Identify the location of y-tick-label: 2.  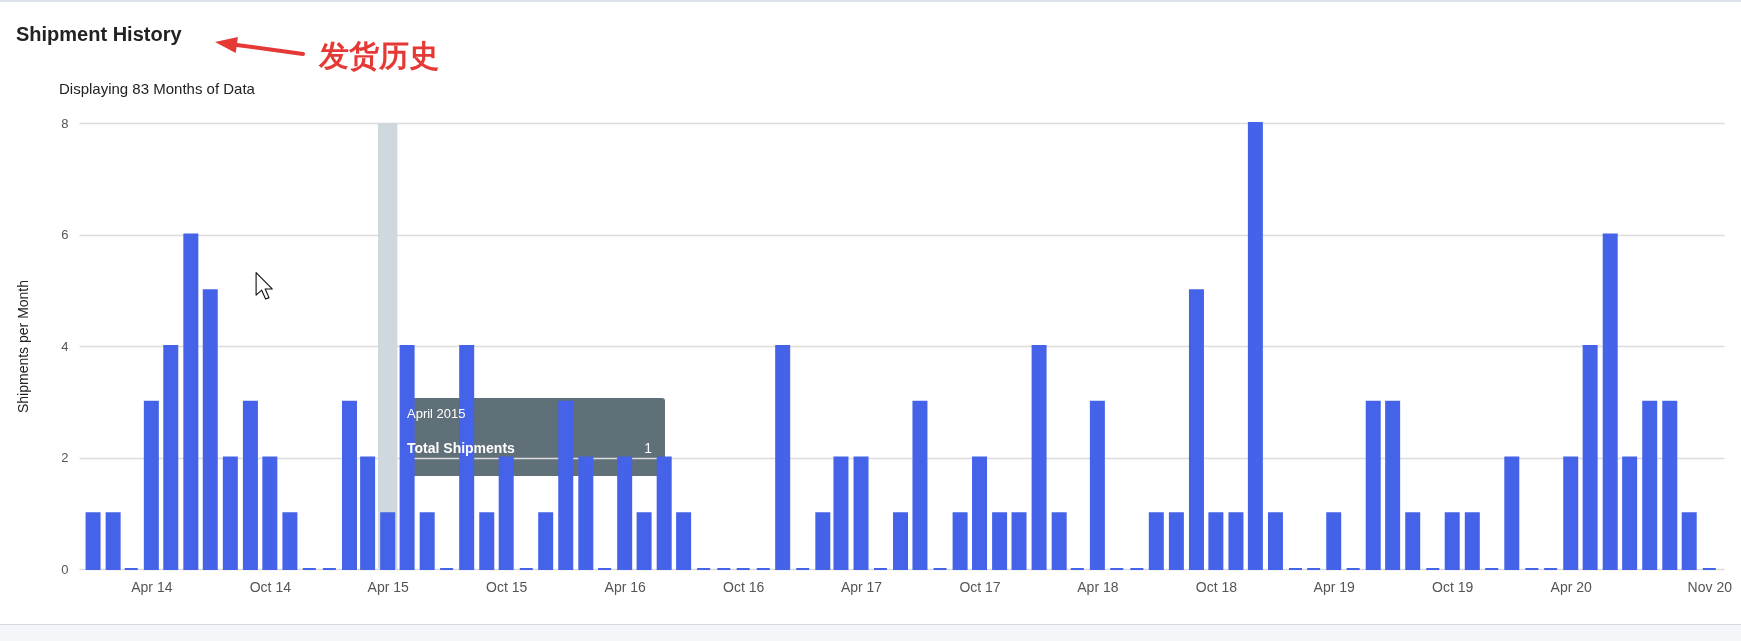
(65, 457).